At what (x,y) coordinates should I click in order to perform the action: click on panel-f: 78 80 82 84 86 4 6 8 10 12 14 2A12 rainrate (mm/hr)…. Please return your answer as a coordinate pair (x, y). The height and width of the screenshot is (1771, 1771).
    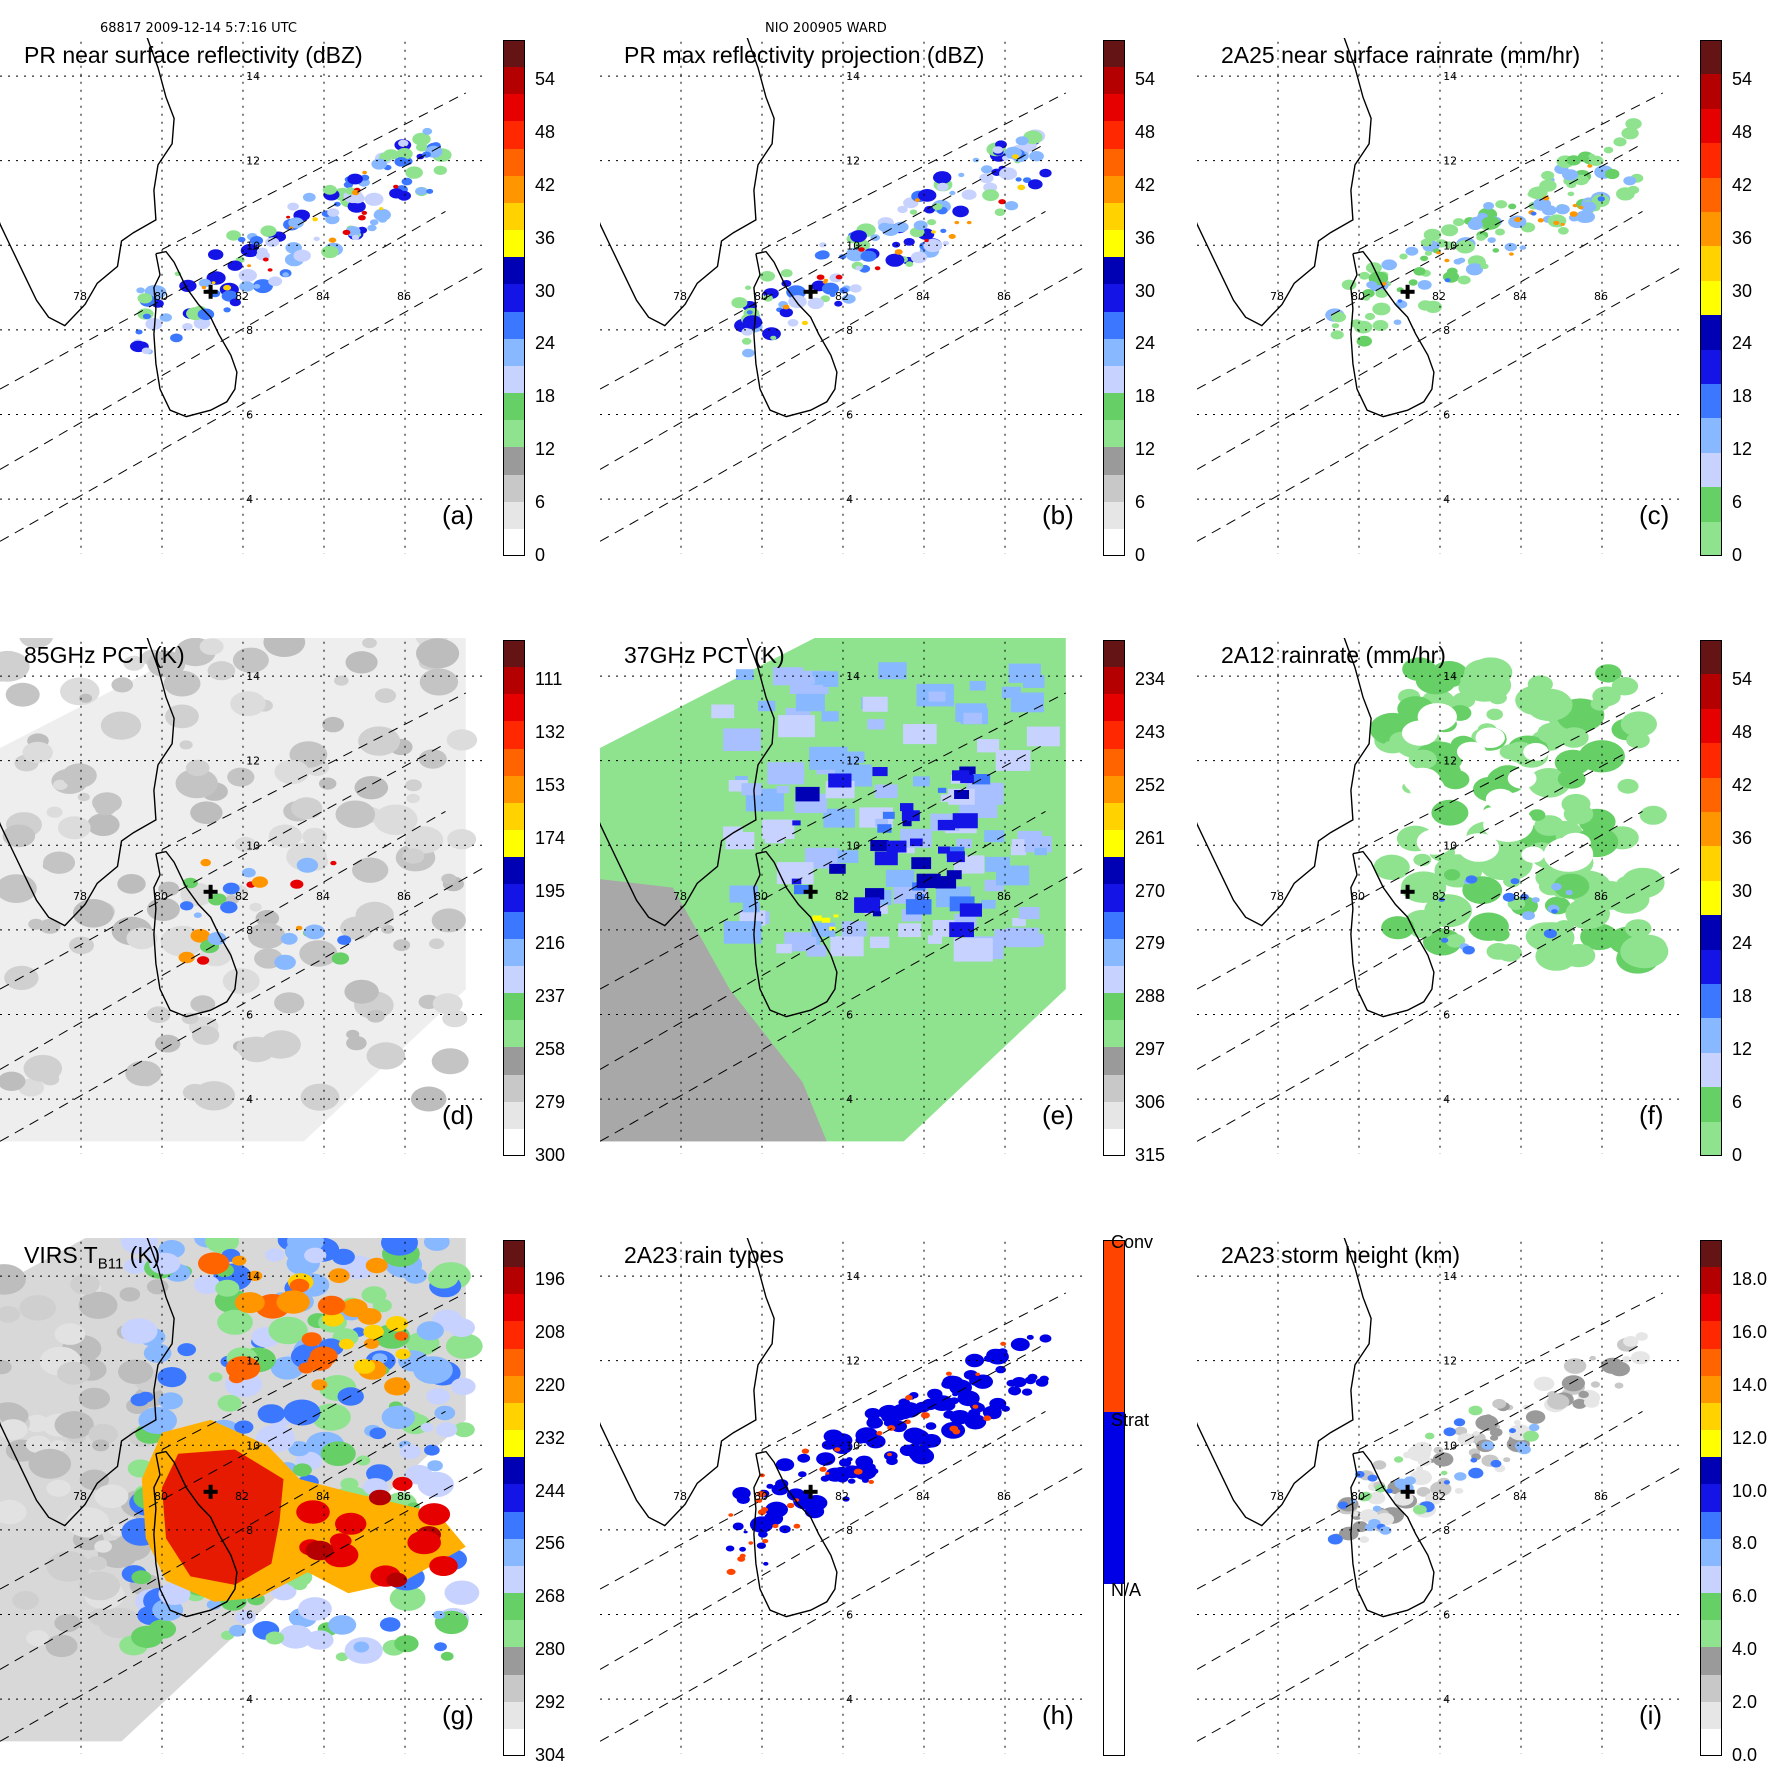
    Looking at the image, I should click on (1484, 901).